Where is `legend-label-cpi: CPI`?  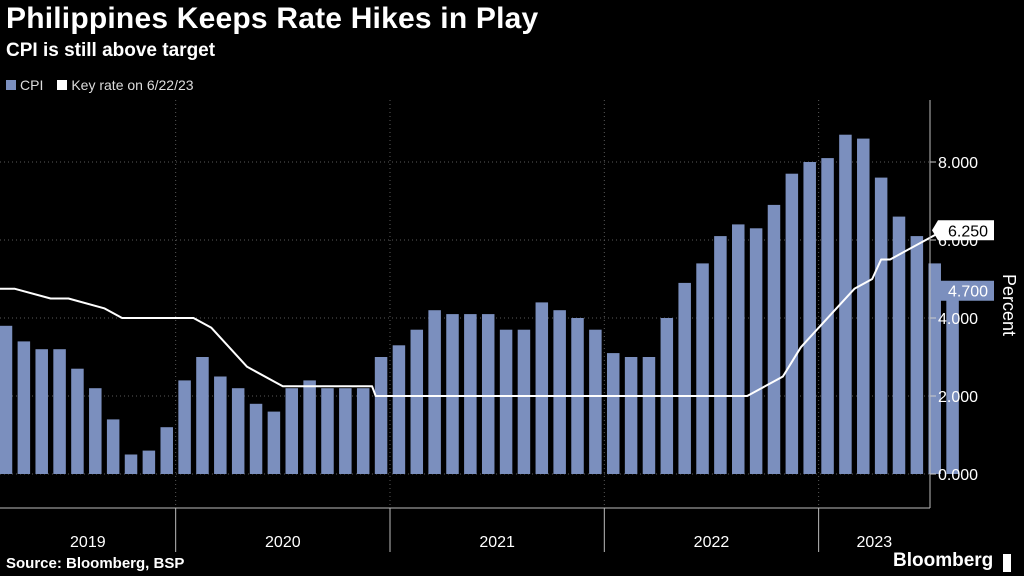
legend-label-cpi: CPI is located at coordinates (32, 85).